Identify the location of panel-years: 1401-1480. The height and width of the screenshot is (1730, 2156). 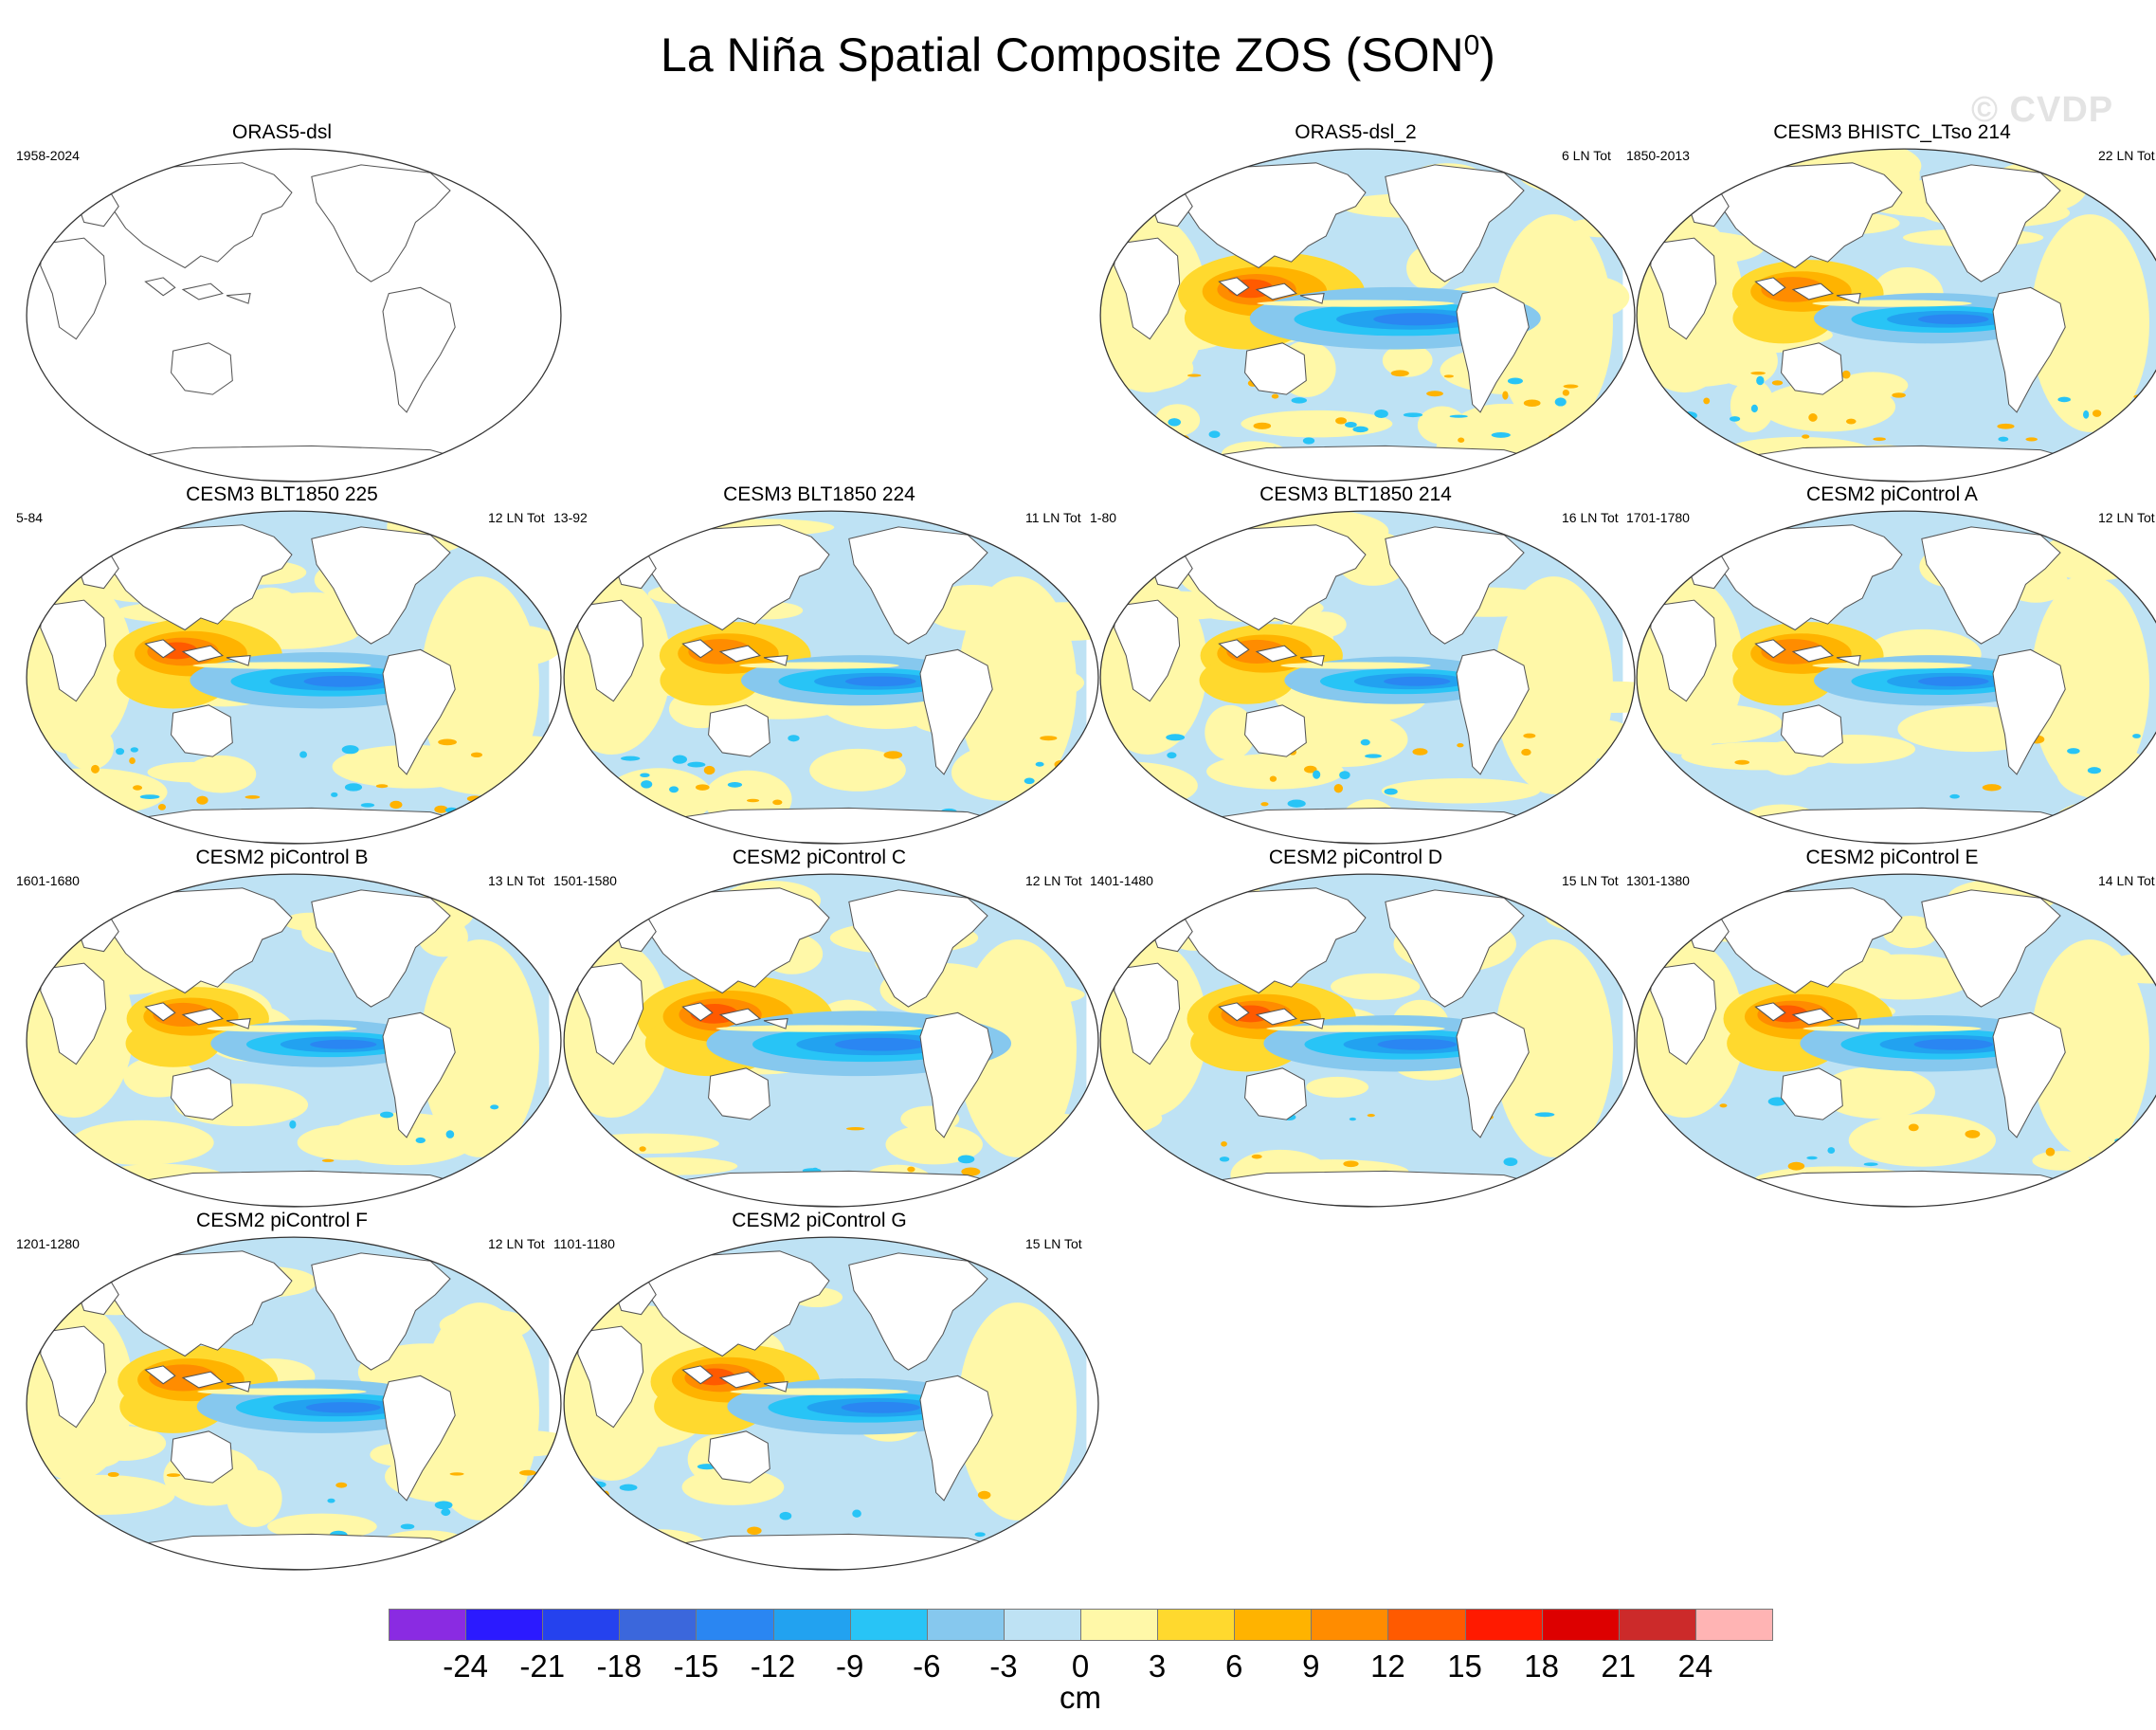
(1122, 880).